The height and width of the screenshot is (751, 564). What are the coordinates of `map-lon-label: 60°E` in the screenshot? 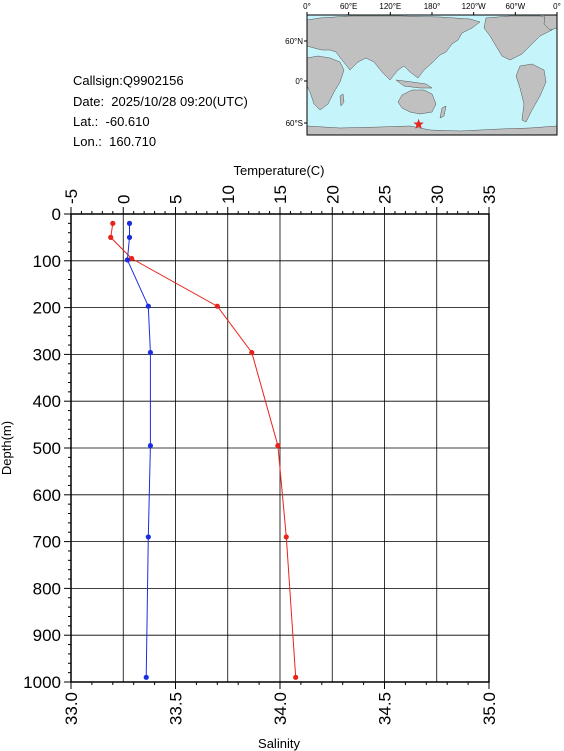 It's located at (348, 6).